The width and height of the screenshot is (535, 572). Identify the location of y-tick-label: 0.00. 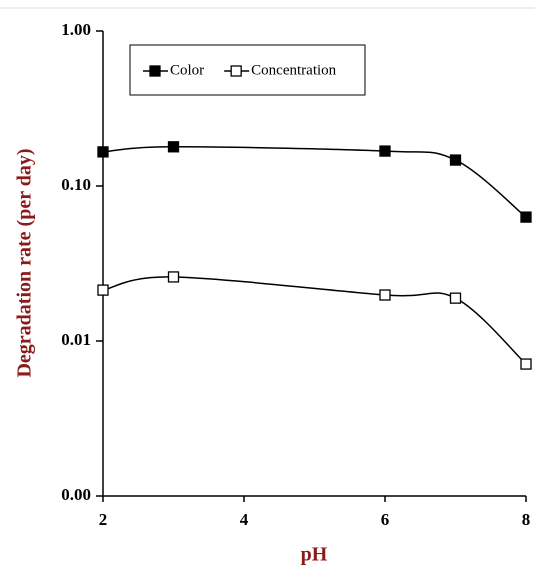
(76, 494).